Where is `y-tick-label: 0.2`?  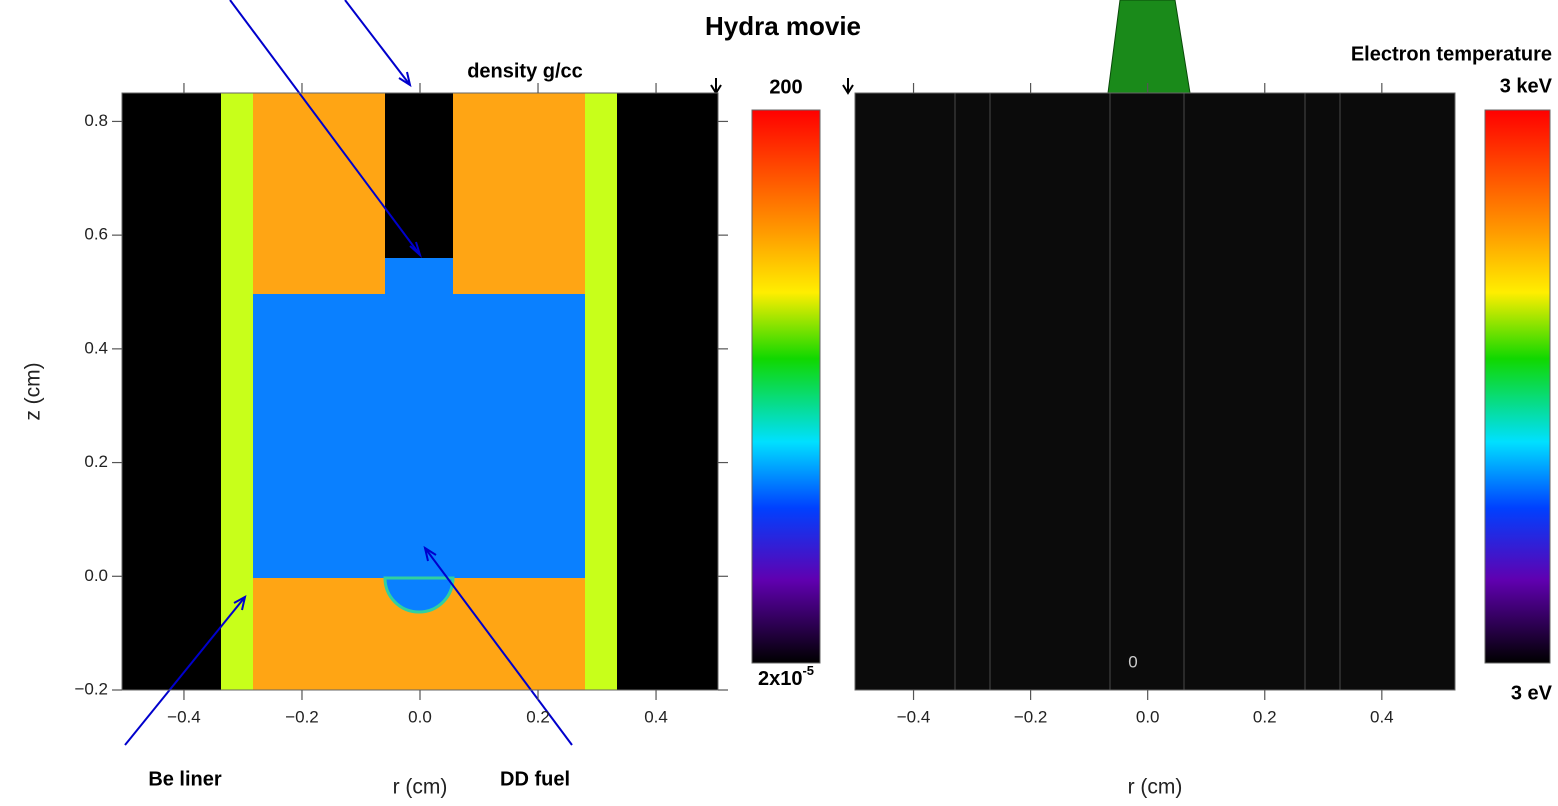 y-tick-label: 0.2 is located at coordinates (96, 461).